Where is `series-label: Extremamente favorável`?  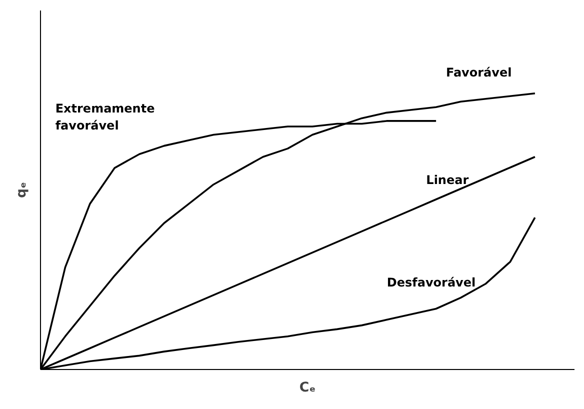
series-label: Extremamente favorável is located at coordinates (105, 117).